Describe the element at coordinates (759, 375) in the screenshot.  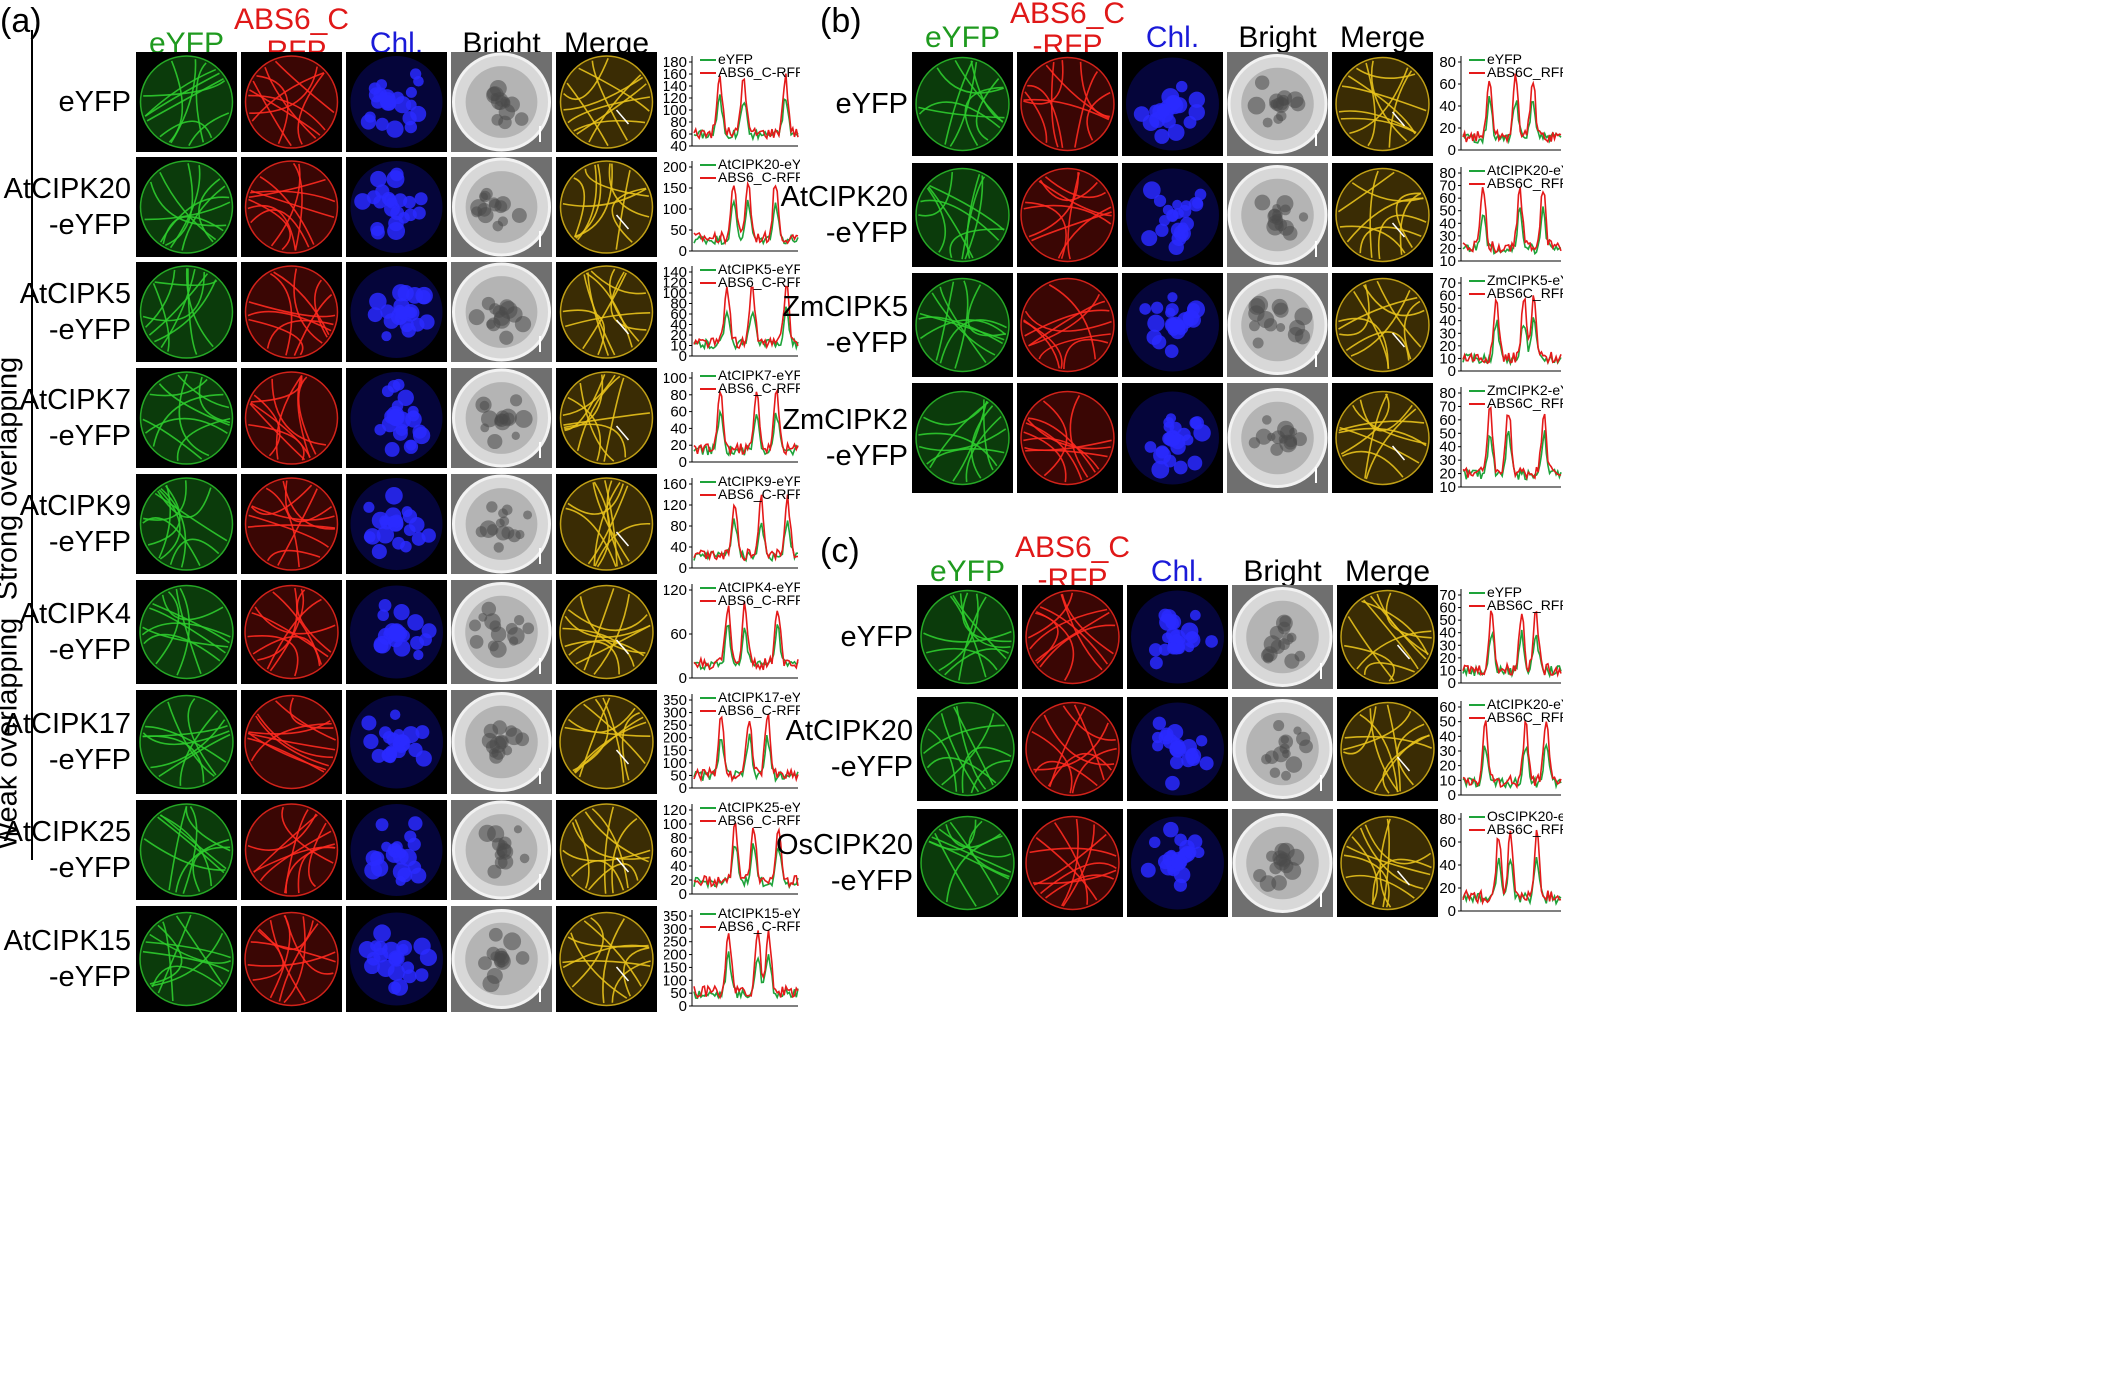
I see `legend-label-green: AtCIPK7-eYFP` at that location.